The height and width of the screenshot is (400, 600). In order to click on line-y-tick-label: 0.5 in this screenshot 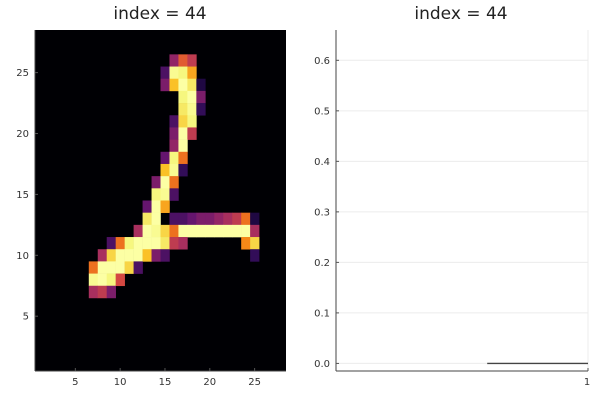, I will do `click(322, 111)`.